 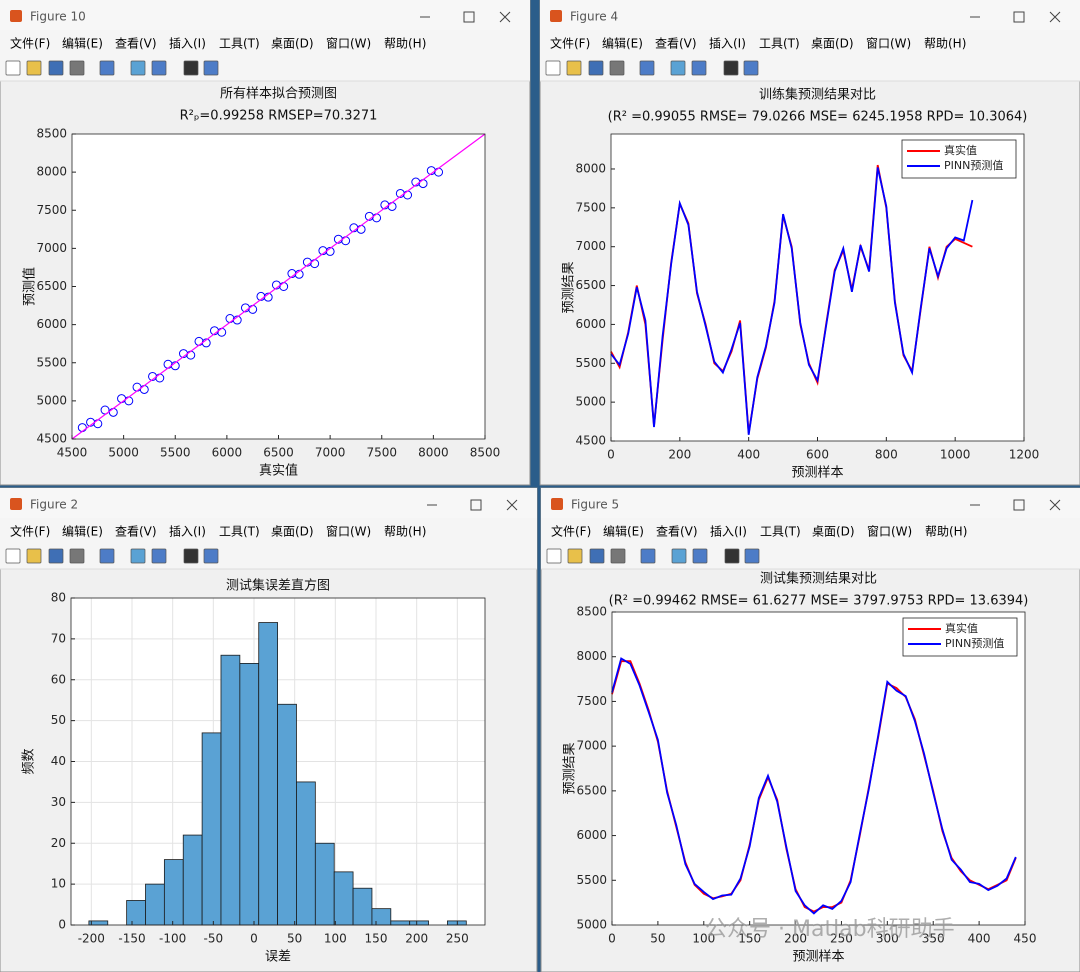 What do you see at coordinates (792, 301) in the screenshot?
I see `series-line` at bounding box center [792, 301].